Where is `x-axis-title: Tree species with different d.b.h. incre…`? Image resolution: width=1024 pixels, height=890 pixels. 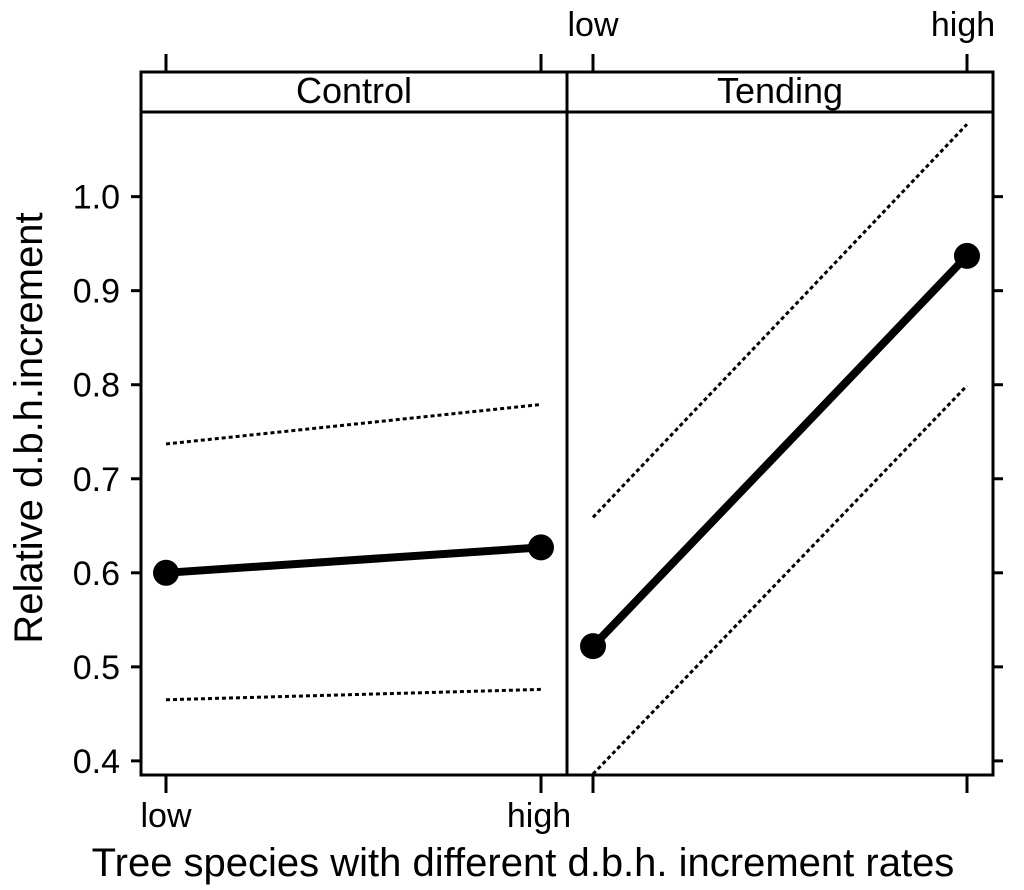 x-axis-title: Tree species with different d.b.h. incre… is located at coordinates (523, 863).